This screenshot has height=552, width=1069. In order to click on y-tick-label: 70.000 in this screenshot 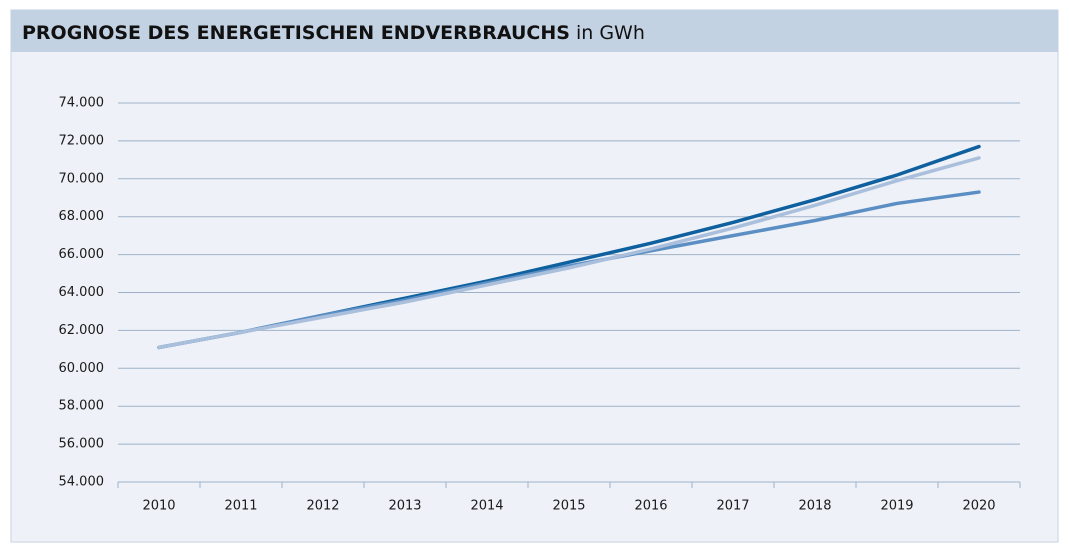, I will do `click(82, 178)`.